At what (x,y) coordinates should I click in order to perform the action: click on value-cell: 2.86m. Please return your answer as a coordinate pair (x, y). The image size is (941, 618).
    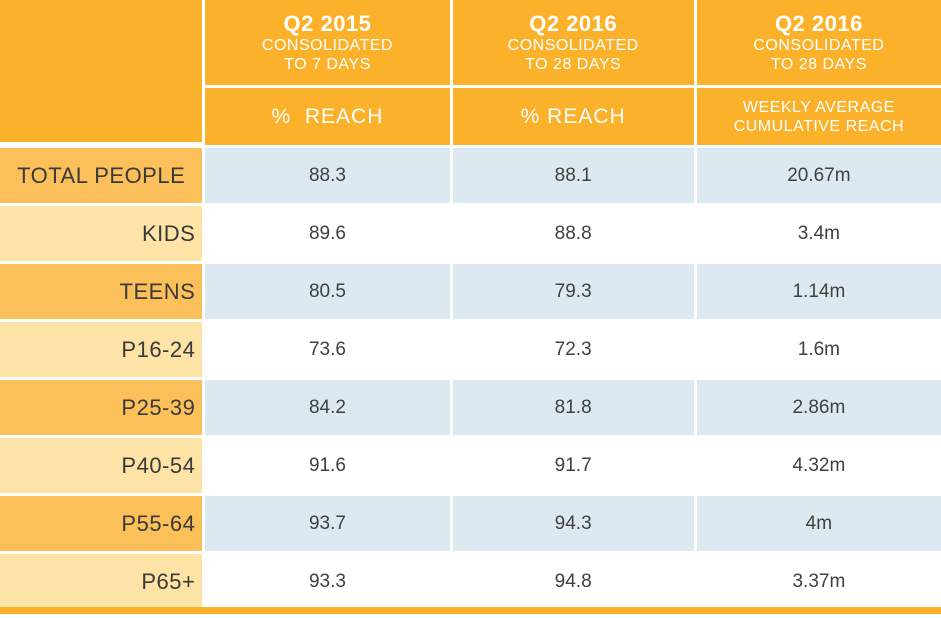
    Looking at the image, I should click on (818, 407).